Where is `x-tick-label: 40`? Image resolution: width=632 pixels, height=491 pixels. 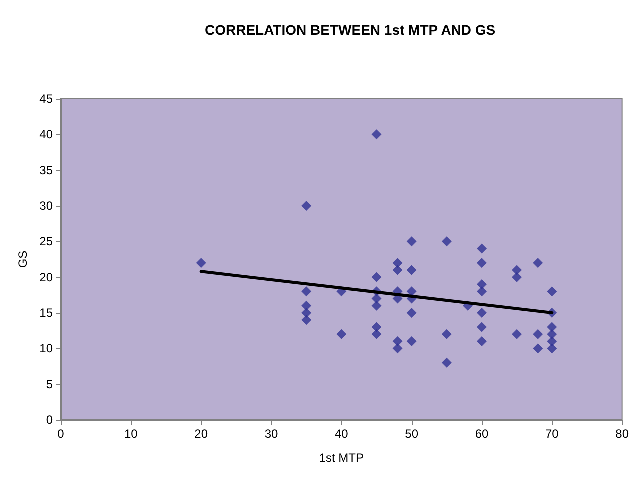 x-tick-label: 40 is located at coordinates (341, 434).